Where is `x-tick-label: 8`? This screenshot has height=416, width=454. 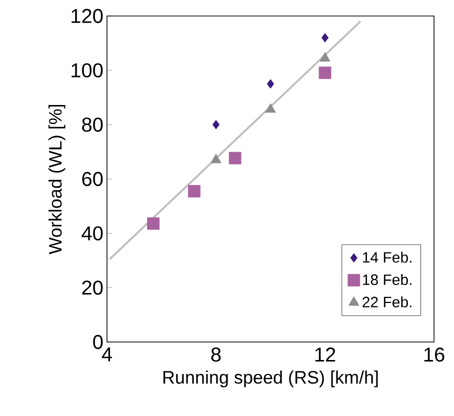 x-tick-label: 8 is located at coordinates (216, 355).